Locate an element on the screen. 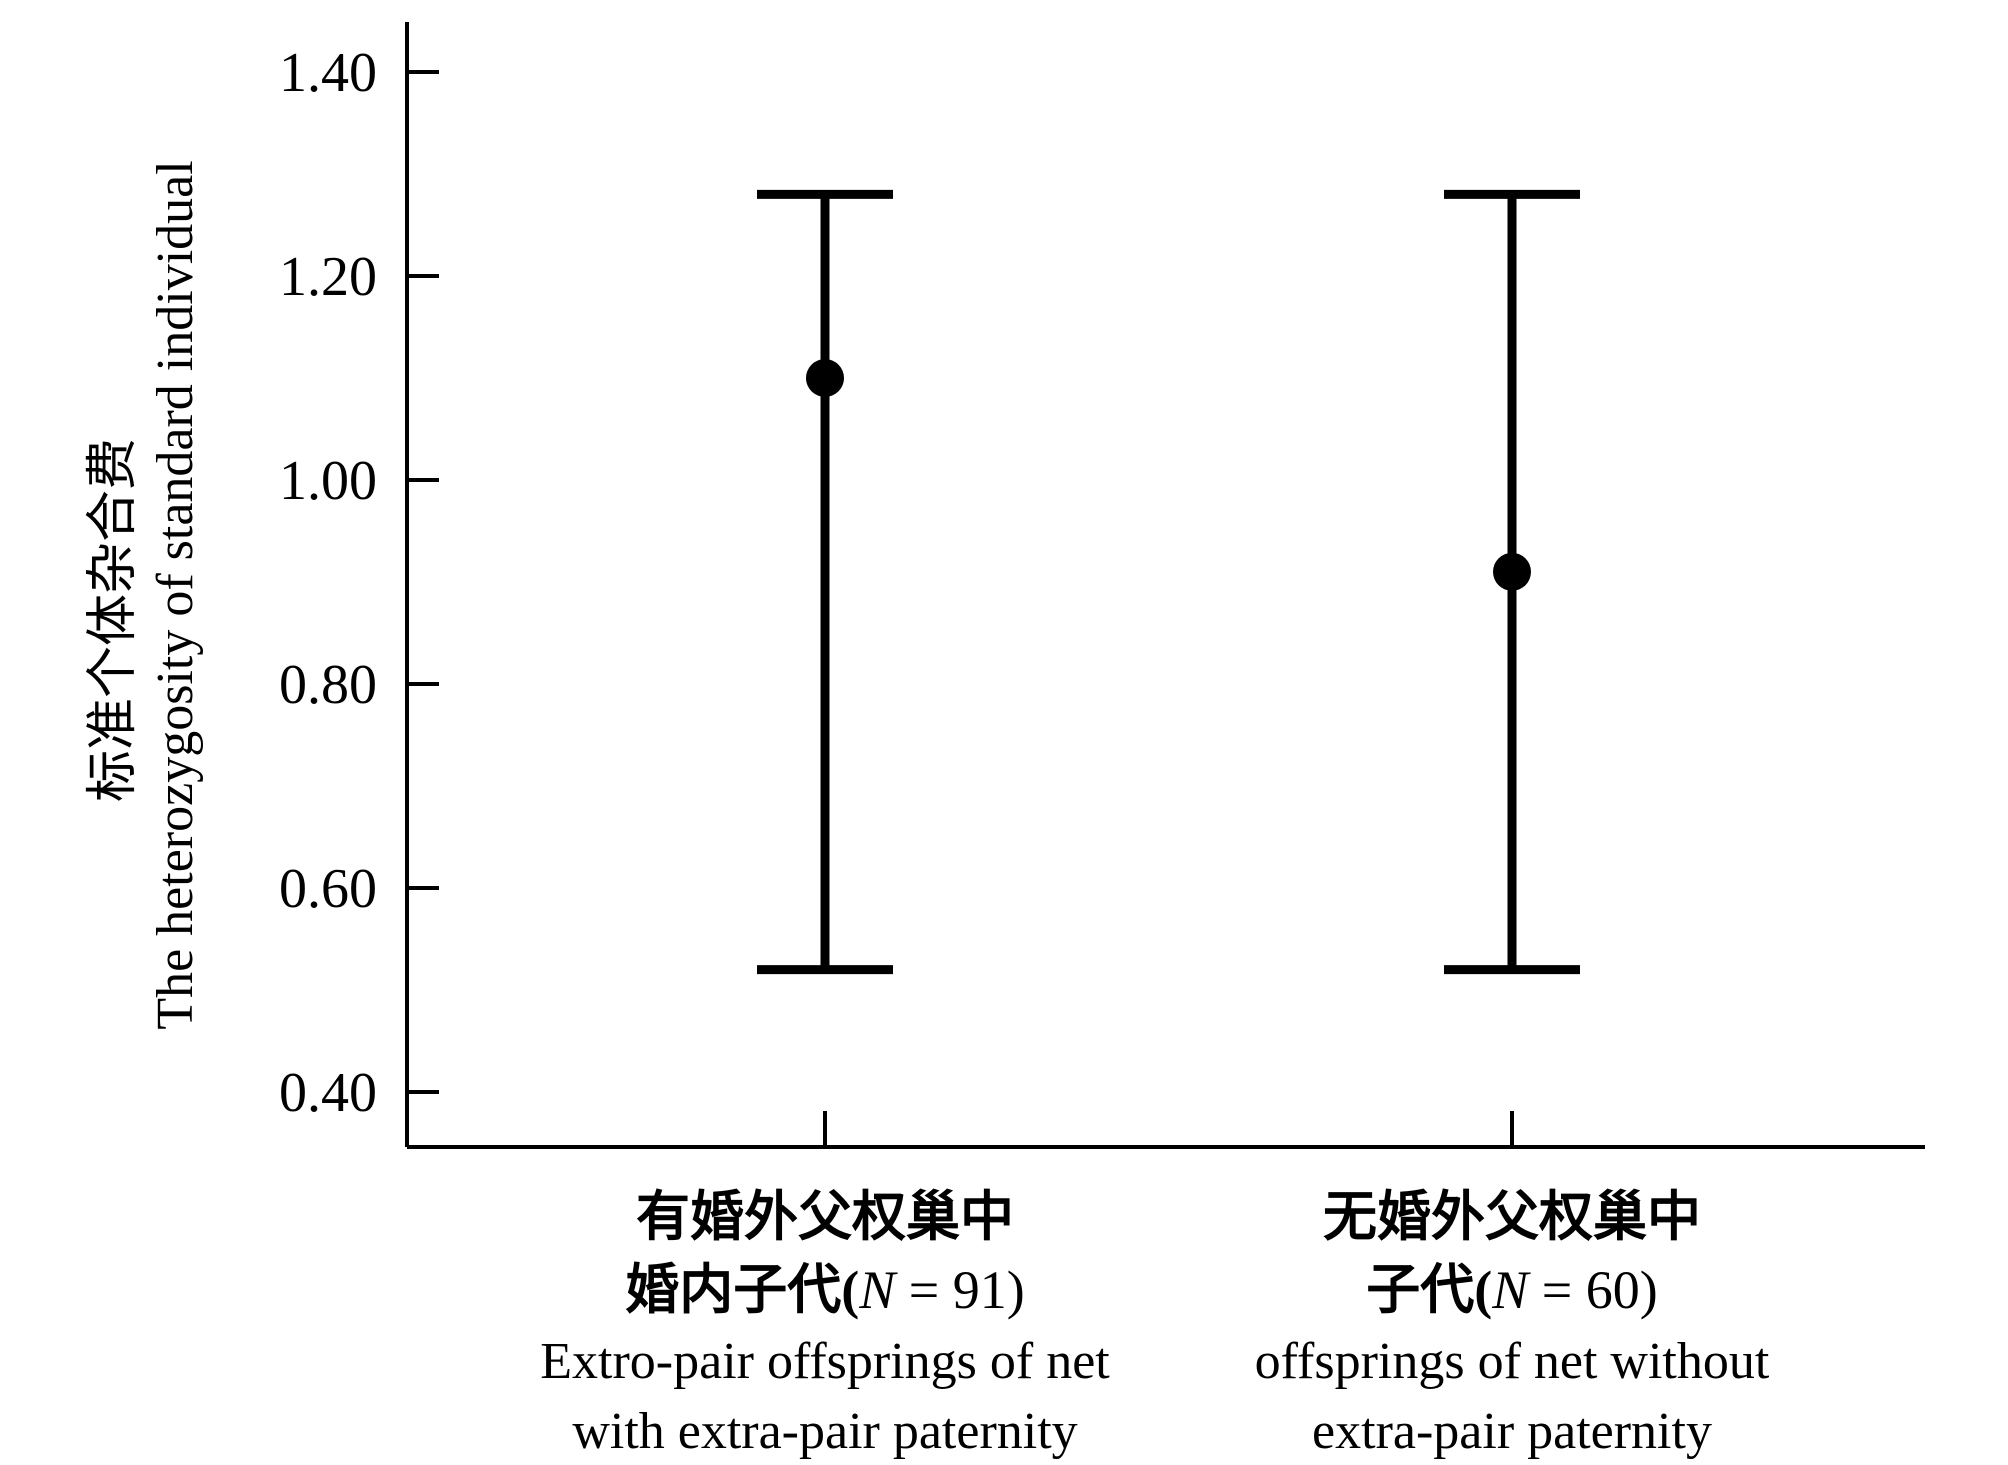  y-tick-label: 1.40 is located at coordinates (328, 73).